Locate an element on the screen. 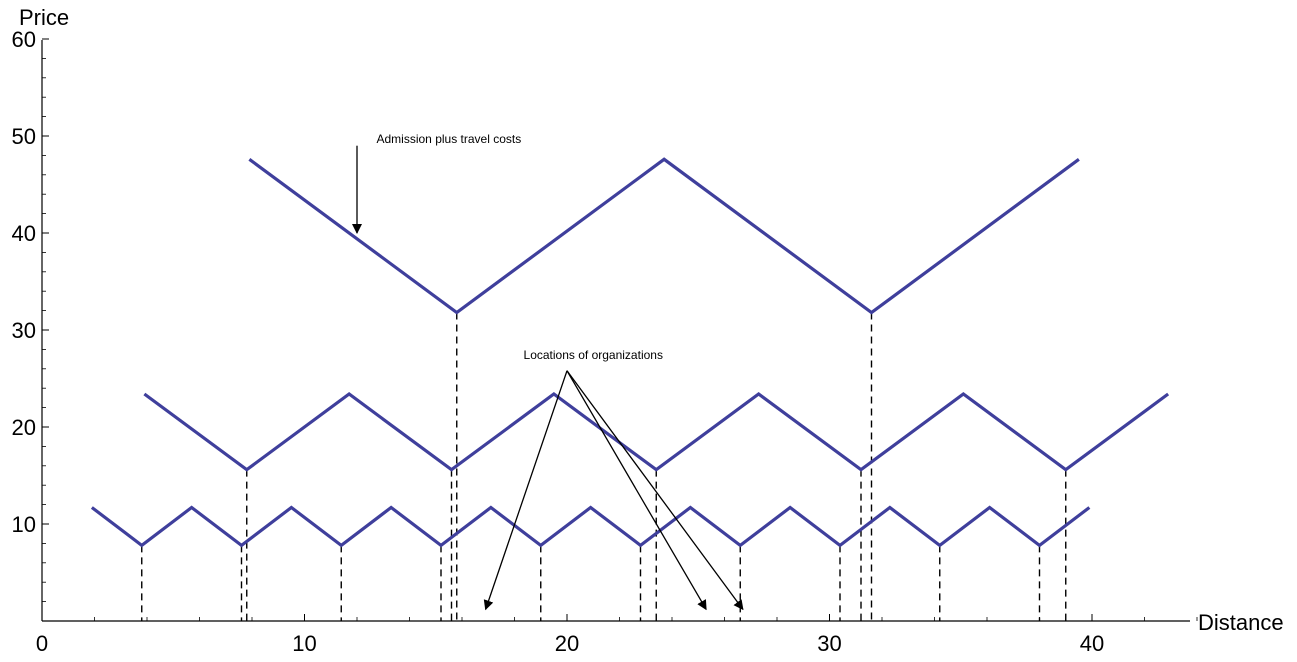 The width and height of the screenshot is (1297, 662). y-tick-label: 30 is located at coordinates (24, 330).